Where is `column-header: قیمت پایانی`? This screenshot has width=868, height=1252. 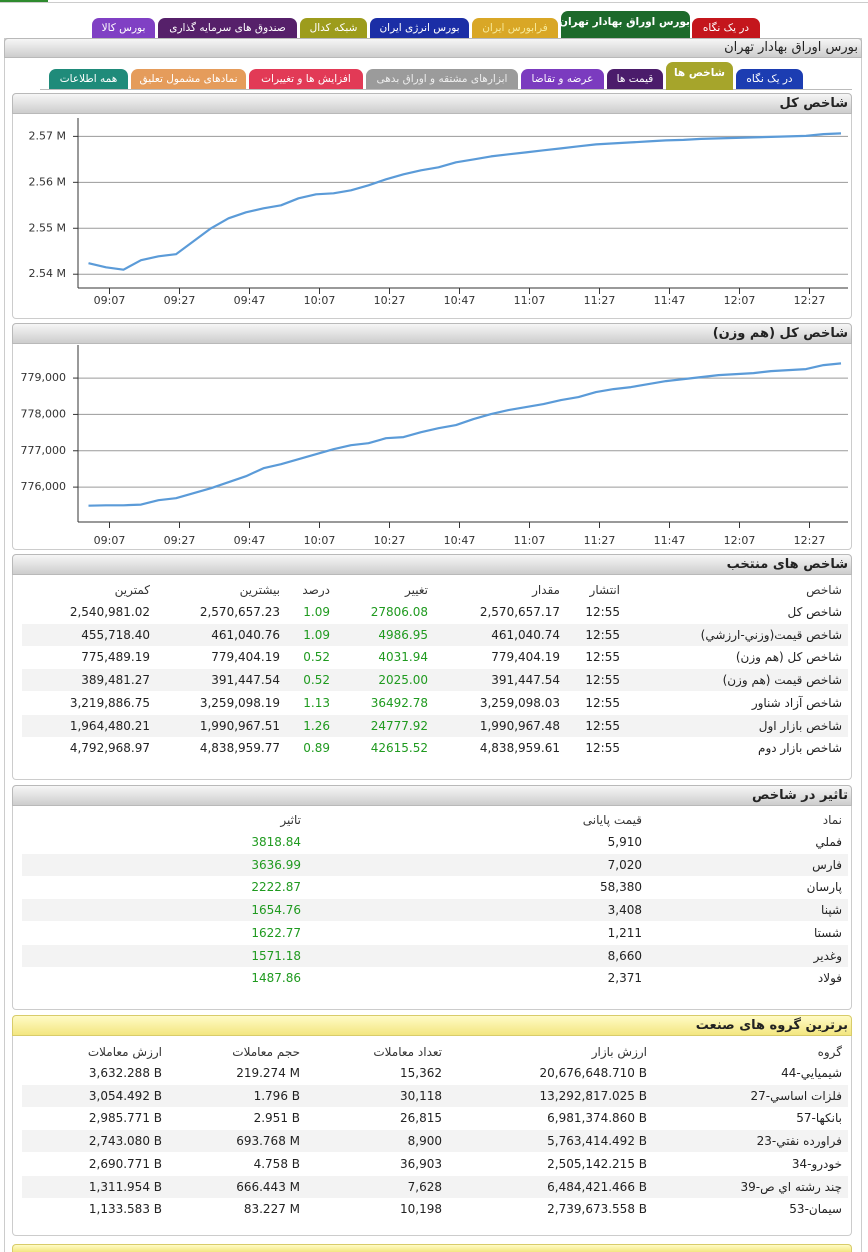
column-header: قیمت پایانی is located at coordinates (612, 820).